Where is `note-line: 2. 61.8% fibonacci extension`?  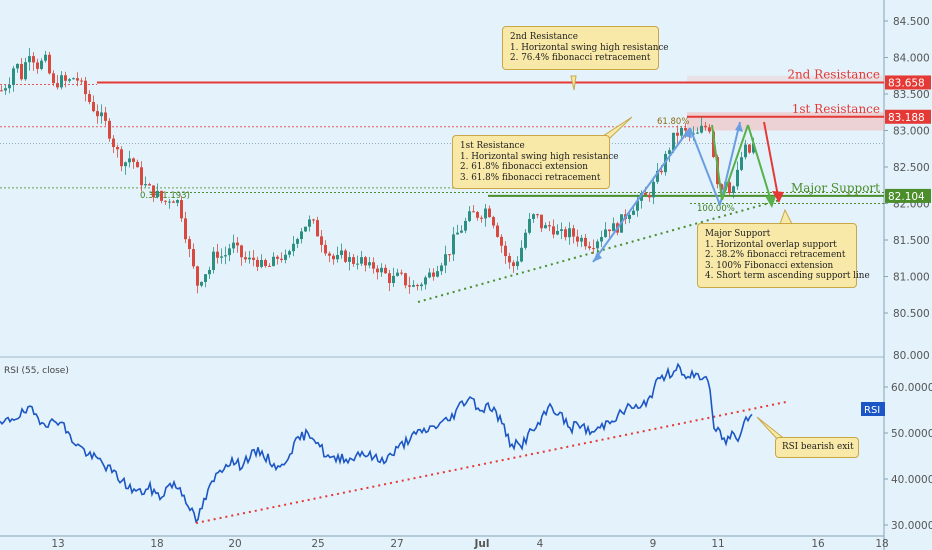
note-line: 2. 61.8% fibonacci extension is located at coordinates (524, 167).